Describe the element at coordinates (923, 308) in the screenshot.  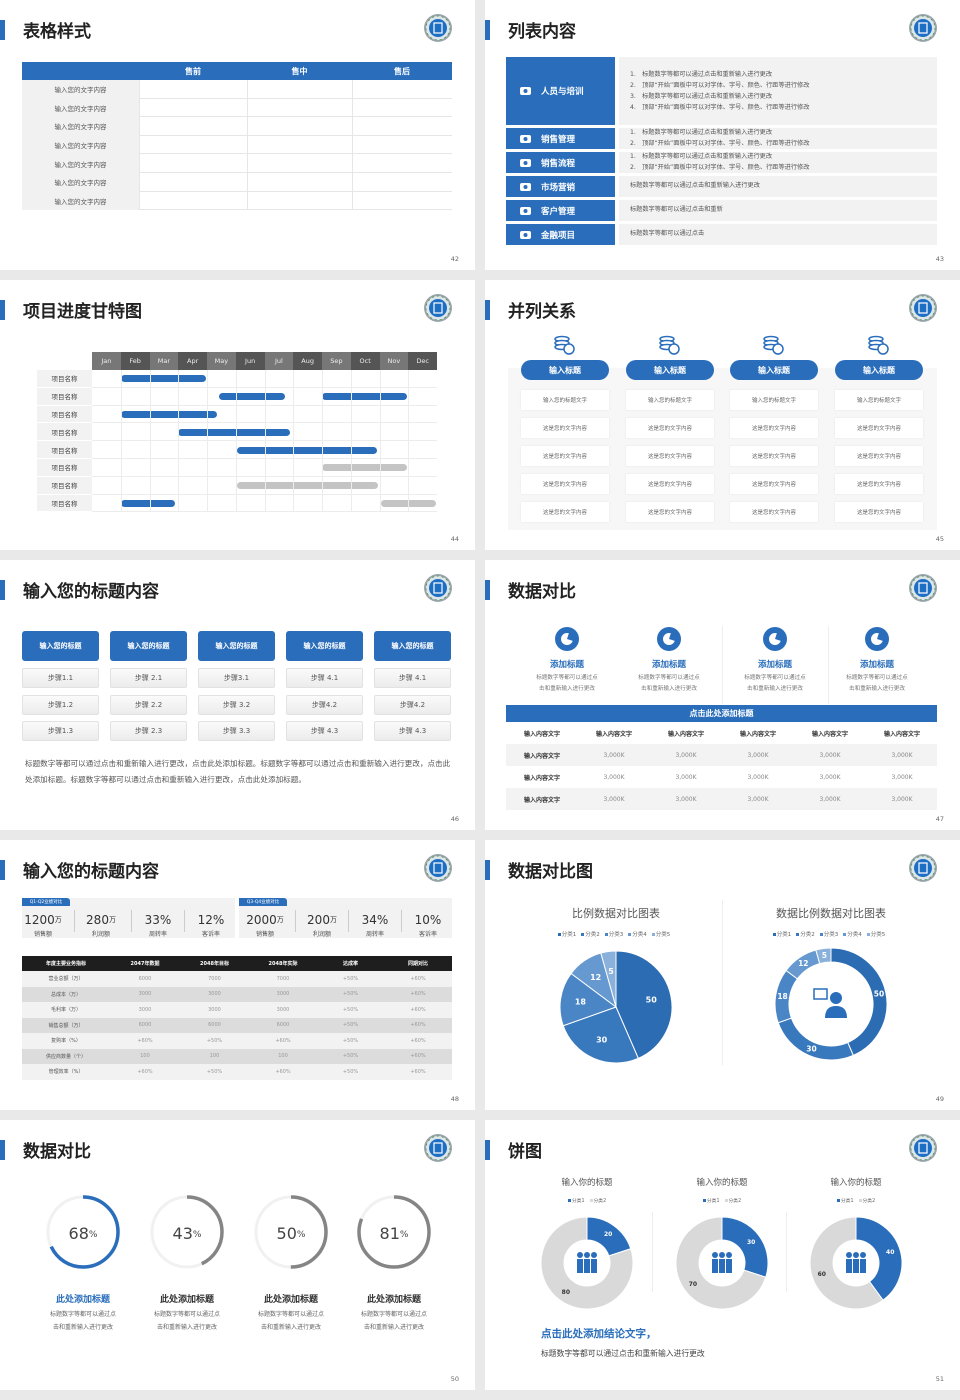
I see `logo-core` at that location.